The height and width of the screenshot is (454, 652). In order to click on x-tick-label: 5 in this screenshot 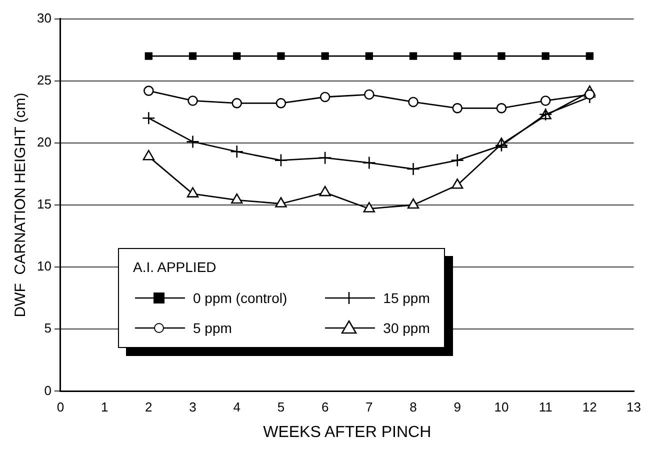, I will do `click(281, 407)`.